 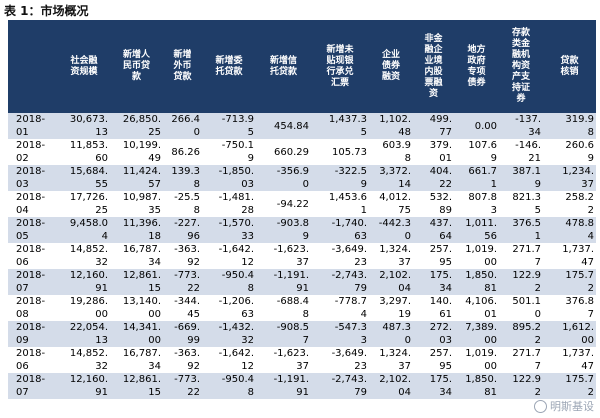 I want to click on value-cell: 3,372. 14, so click(x=391, y=178).